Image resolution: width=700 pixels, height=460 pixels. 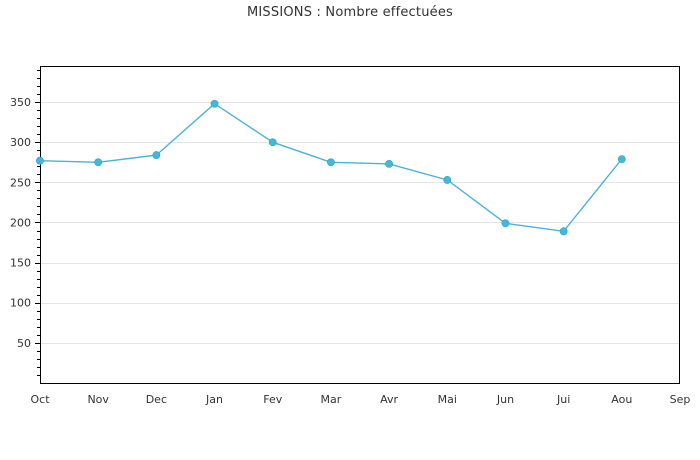 I want to click on y-tick-label: 200, so click(x=20, y=222).